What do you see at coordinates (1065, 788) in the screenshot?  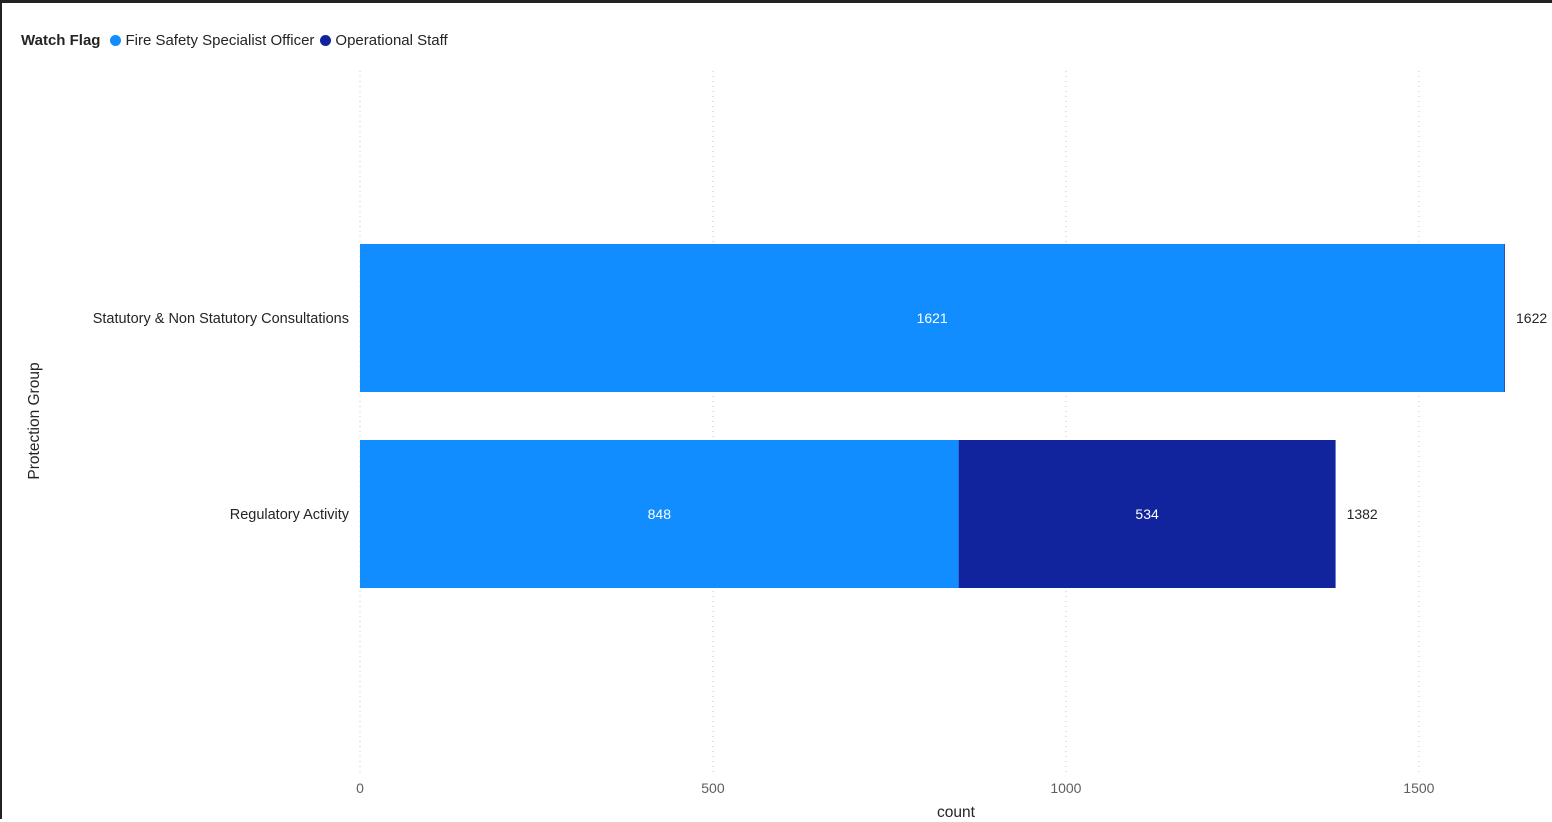 I see `x-tick-label: 1000` at bounding box center [1065, 788].